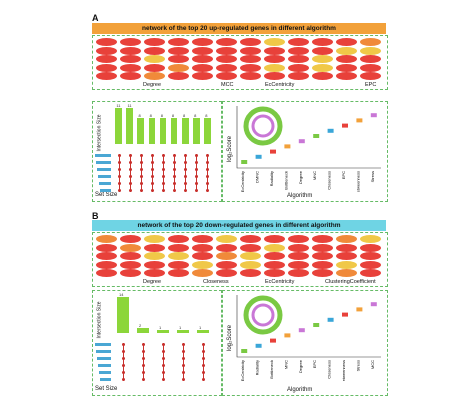 The height and width of the screenshot is (413, 474). What do you see at coordinates (183, 362) in the screenshot?
I see `upset-b-matrix-line` at bounding box center [183, 362].